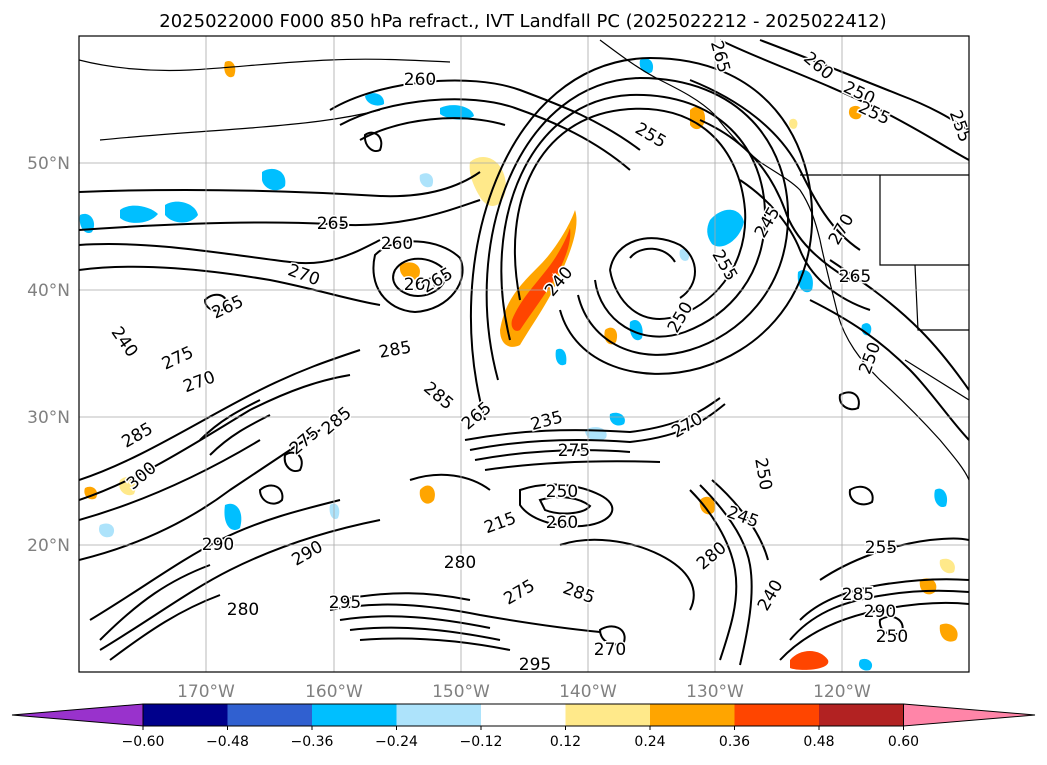 The image size is (1047, 765). I want to click on contour-label: 255, so click(881, 548).